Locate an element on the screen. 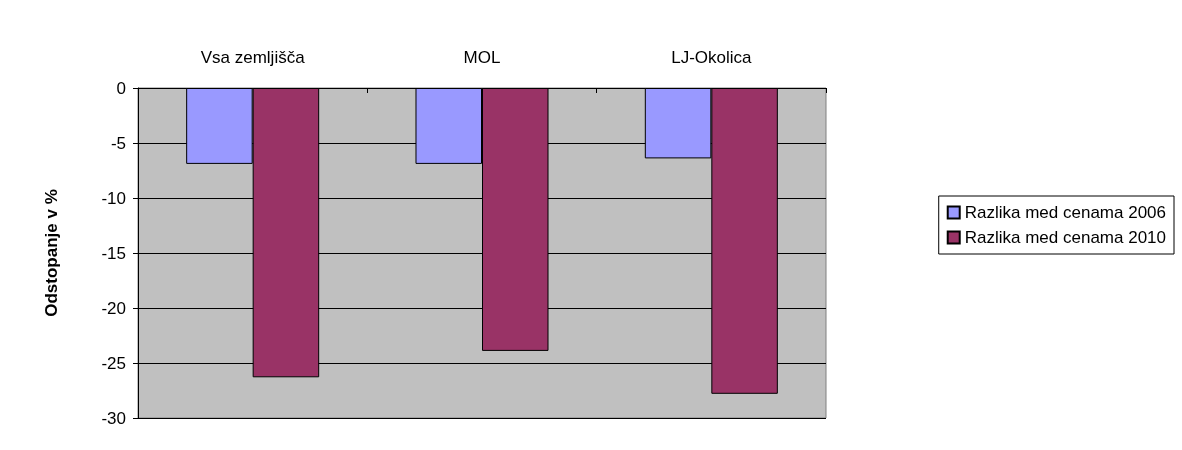  y-axis-title: Odstopanje v % is located at coordinates (51, 253).